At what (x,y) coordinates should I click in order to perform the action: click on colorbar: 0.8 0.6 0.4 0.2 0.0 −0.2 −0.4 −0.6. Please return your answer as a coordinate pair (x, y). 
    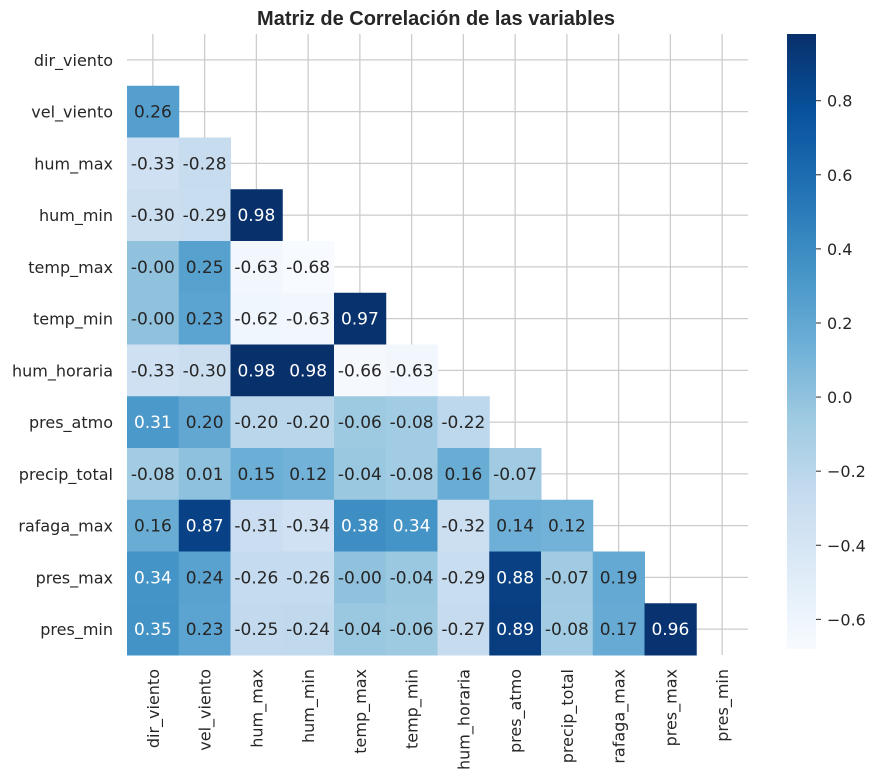
    Looking at the image, I should click on (826, 341).